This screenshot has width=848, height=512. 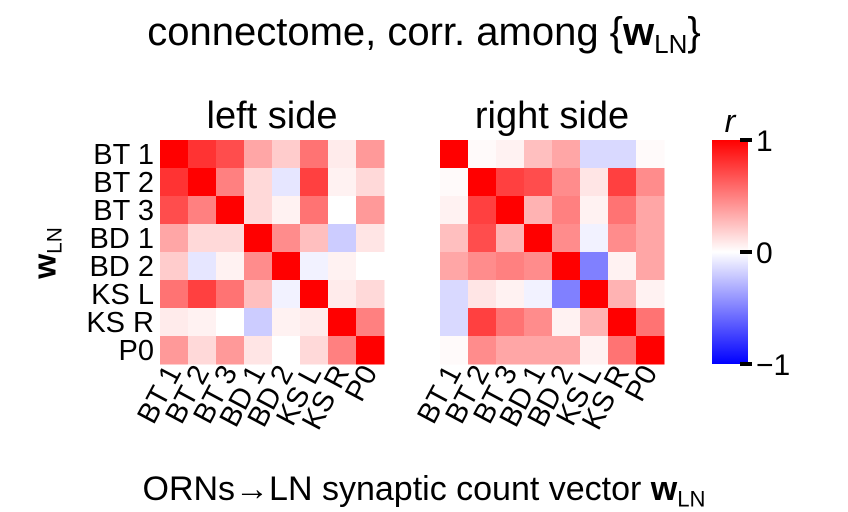 I want to click on colorbar-tick-label: −1, so click(x=773, y=365).